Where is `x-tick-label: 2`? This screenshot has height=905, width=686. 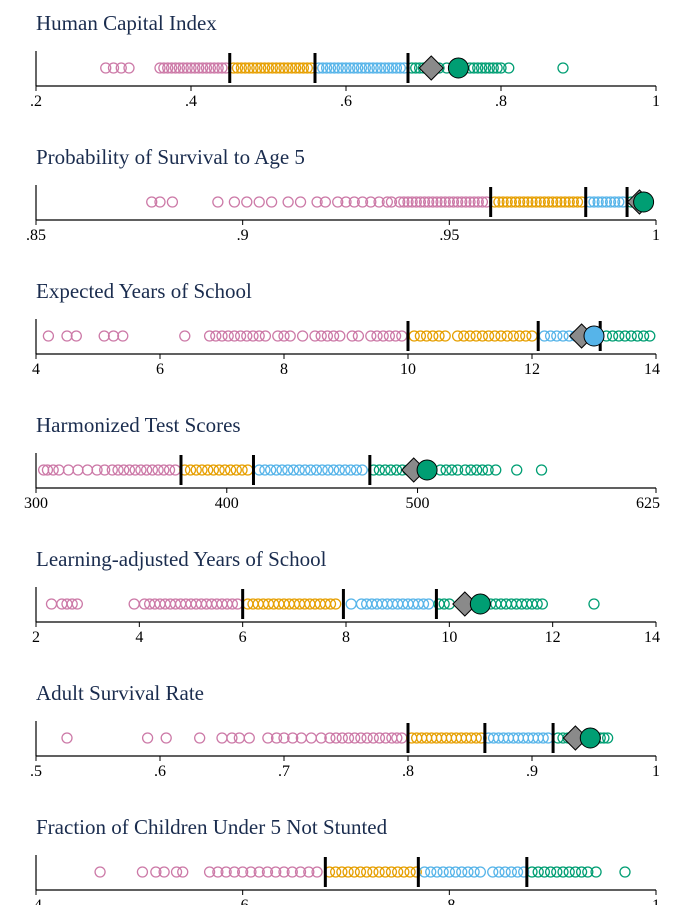 x-tick-label: 2 is located at coordinates (36, 637).